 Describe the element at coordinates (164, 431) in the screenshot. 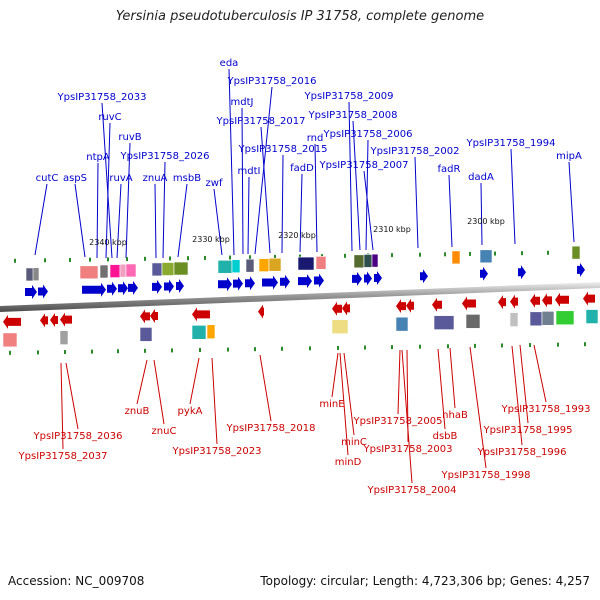

I see `reverse-gene-label: znuC` at that location.